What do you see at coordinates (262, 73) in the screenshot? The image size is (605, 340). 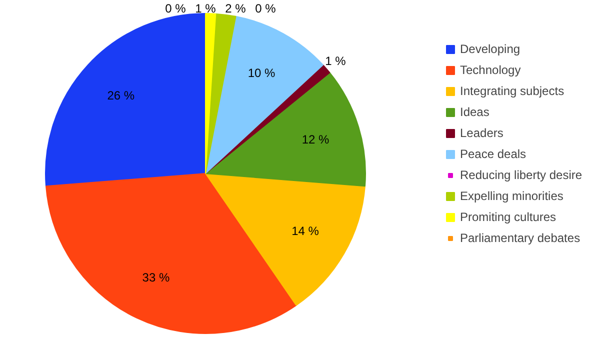 I see `data-label: 10 %` at bounding box center [262, 73].